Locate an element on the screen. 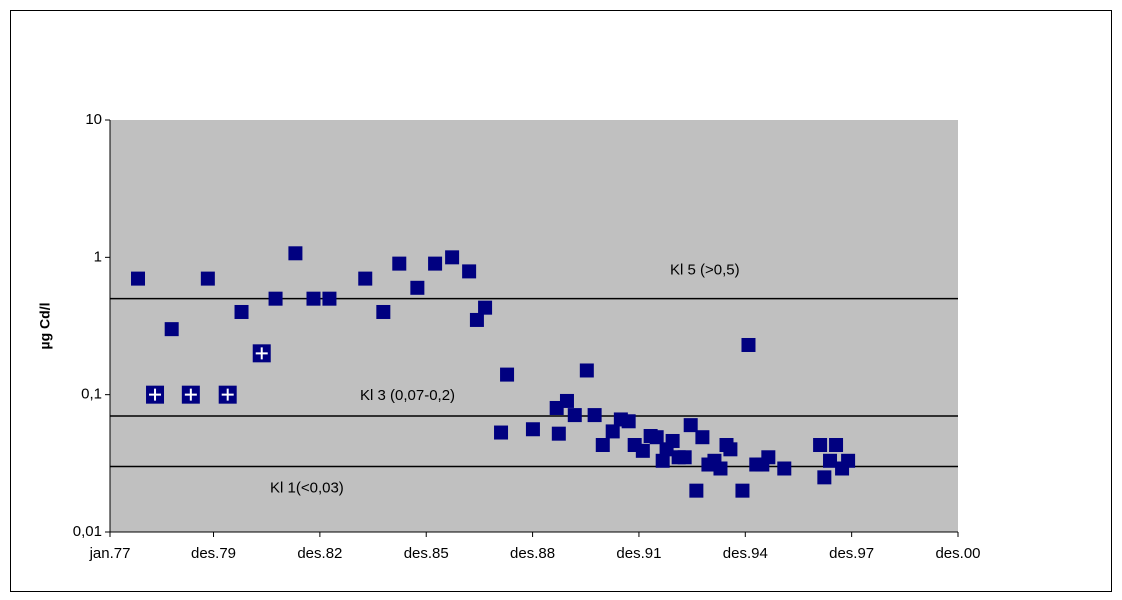 Image resolution: width=1122 pixels, height=600 pixels. annotation: Kl 1(<0,03) is located at coordinates (307, 487).